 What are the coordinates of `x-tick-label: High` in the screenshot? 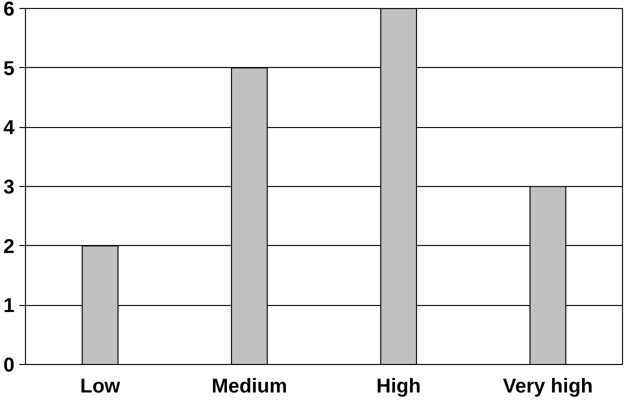 It's located at (398, 387).